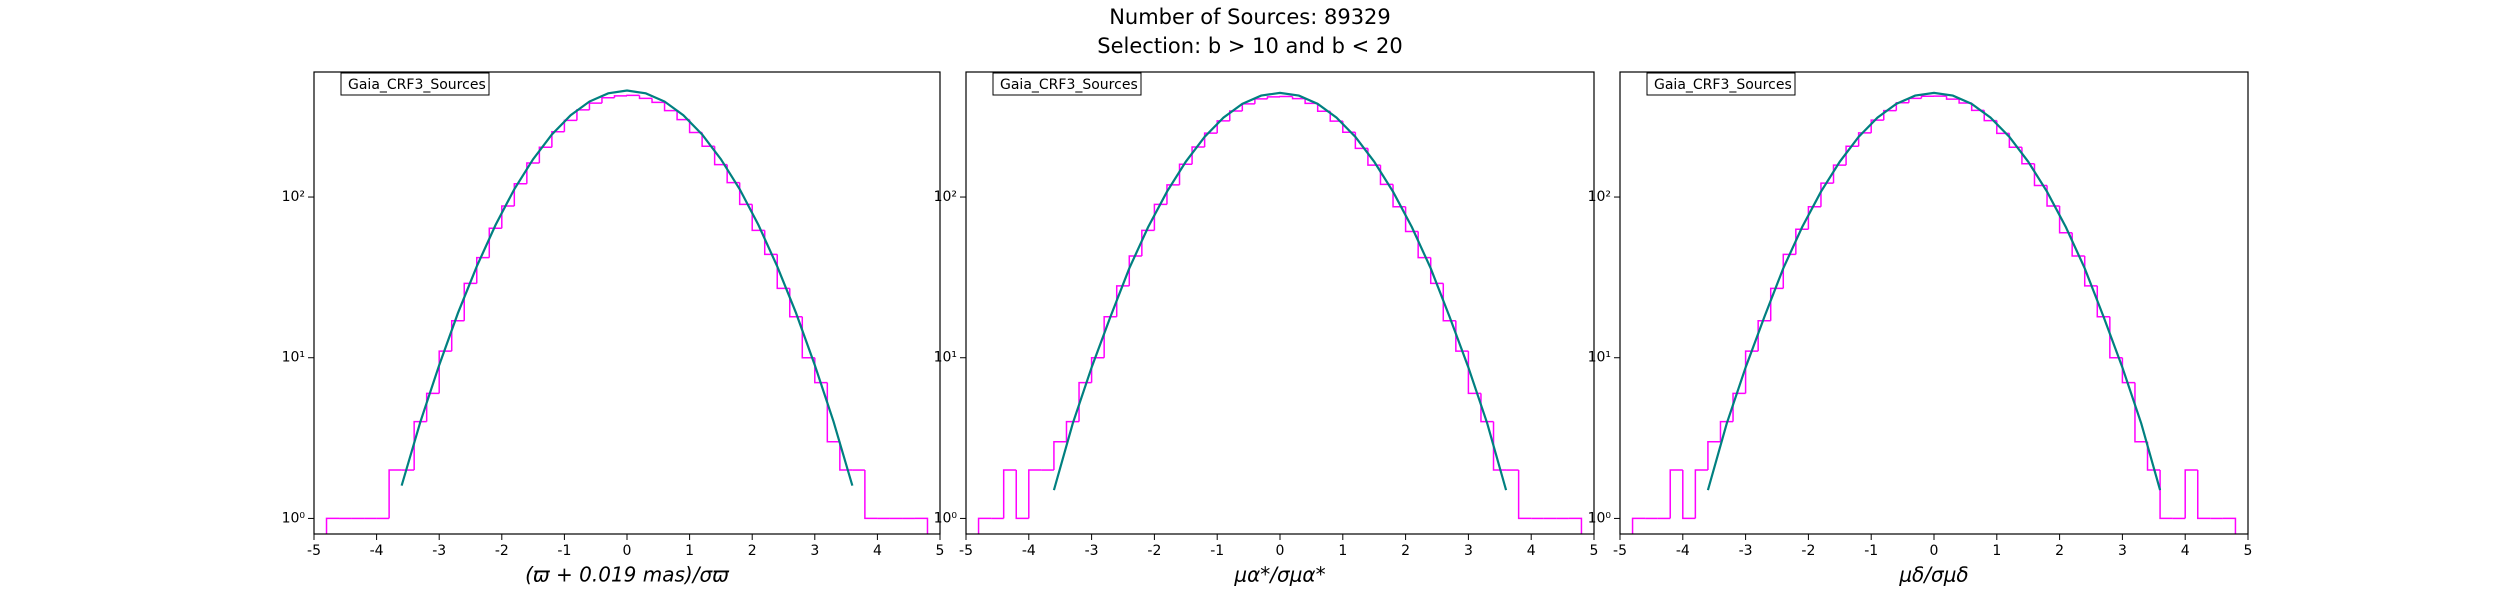 This screenshot has height=600, width=2500. Describe the element at coordinates (293, 358) in the screenshot. I see `y-tick-label: 10¹` at that location.